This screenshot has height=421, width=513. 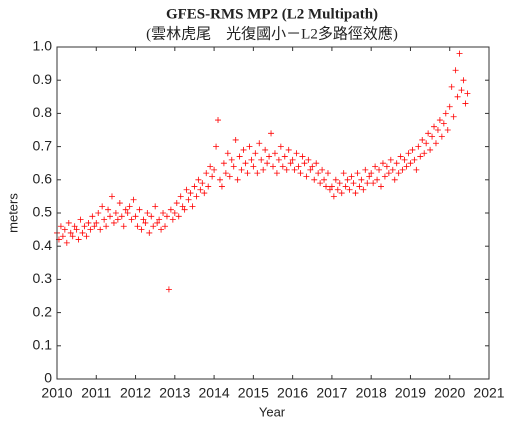 I want to click on x-tick-label: 2013, so click(x=174, y=393).